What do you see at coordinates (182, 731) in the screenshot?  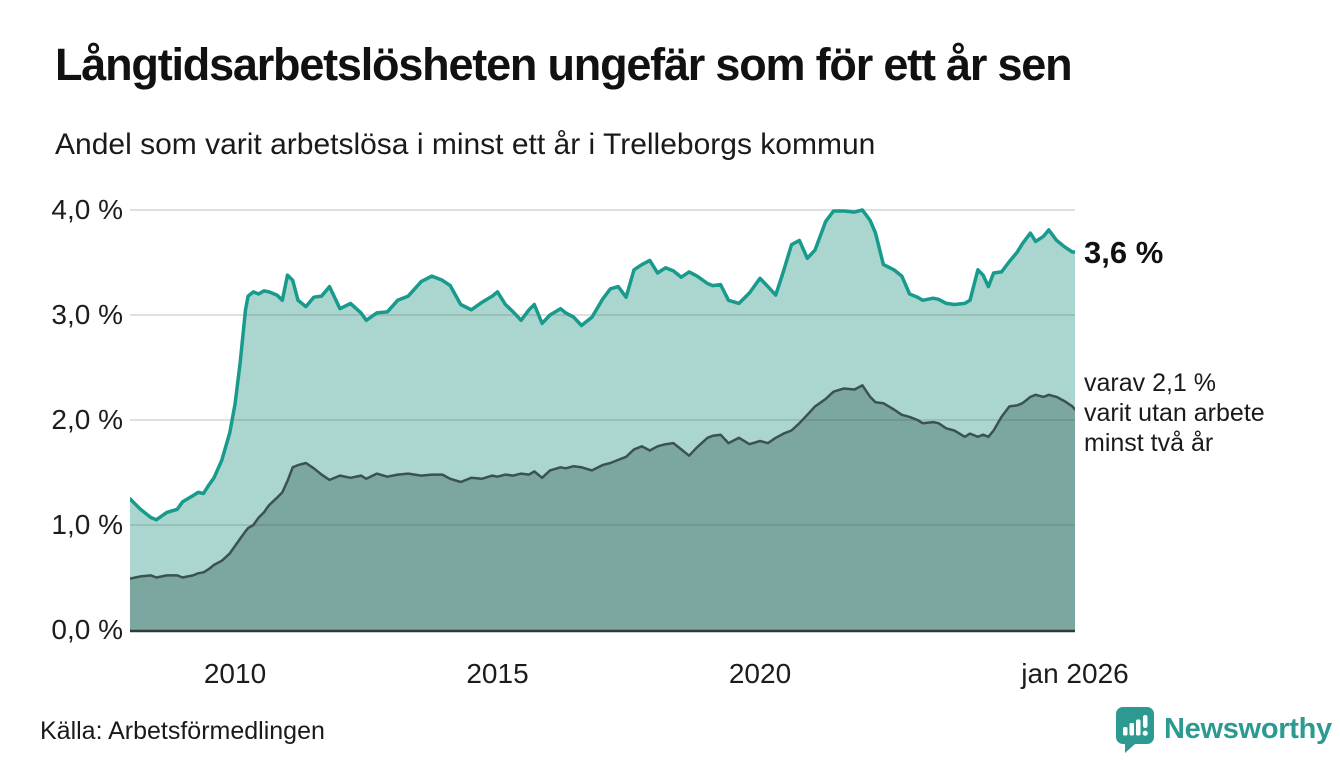 I see `source-attribution: Källa: Arbetsförmedlingen` at bounding box center [182, 731].